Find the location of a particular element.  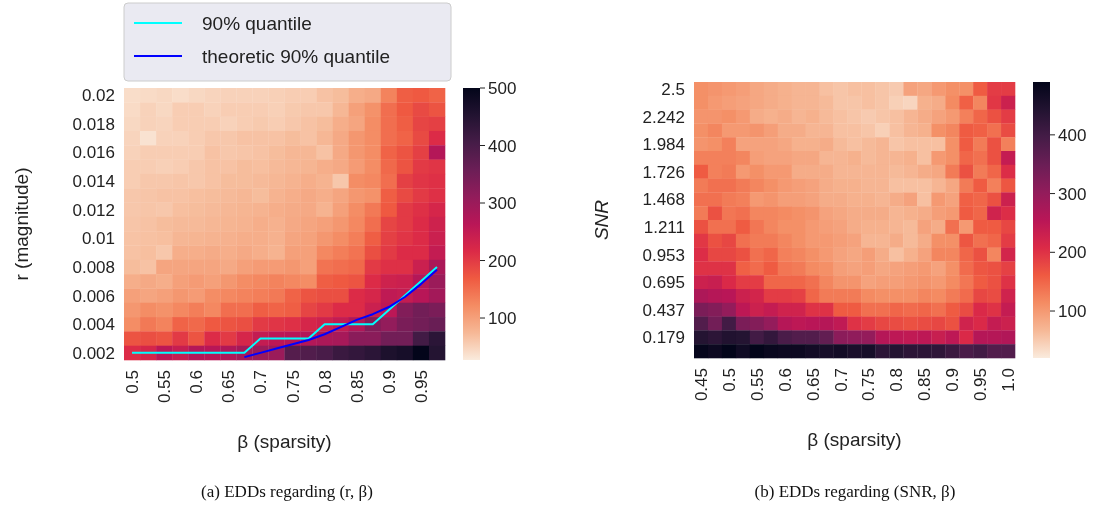

y-tick-label: 0.01 is located at coordinates (98, 239).